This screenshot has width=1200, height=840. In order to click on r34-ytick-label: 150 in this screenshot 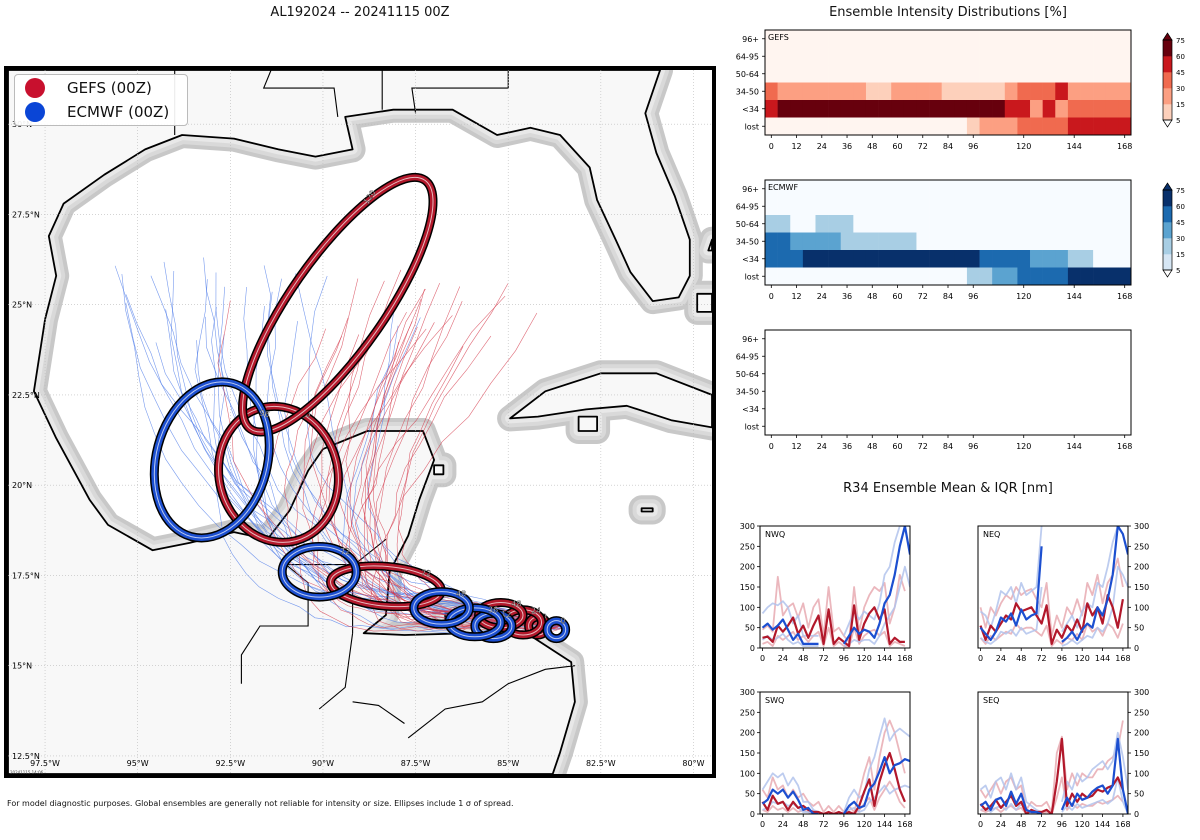, I will do `click(747, 587)`.